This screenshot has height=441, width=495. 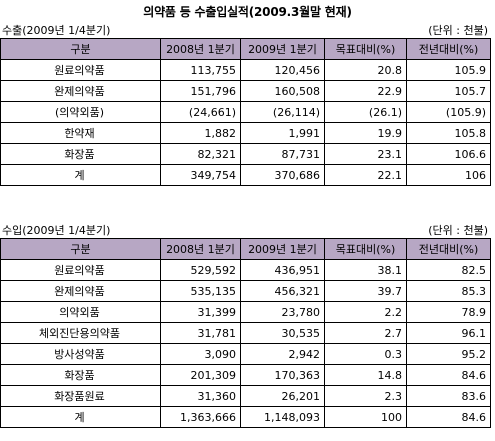 What do you see at coordinates (448, 49) in the screenshot?
I see `header-yoy-ratio: 전년대비(%)` at bounding box center [448, 49].